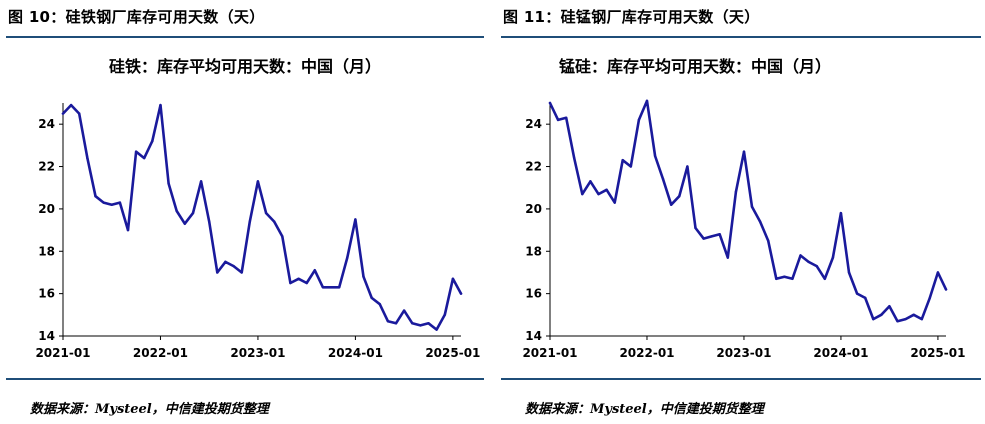 This screenshot has width=985, height=424. I want to click on y-tick-label: 14, so click(533, 336).